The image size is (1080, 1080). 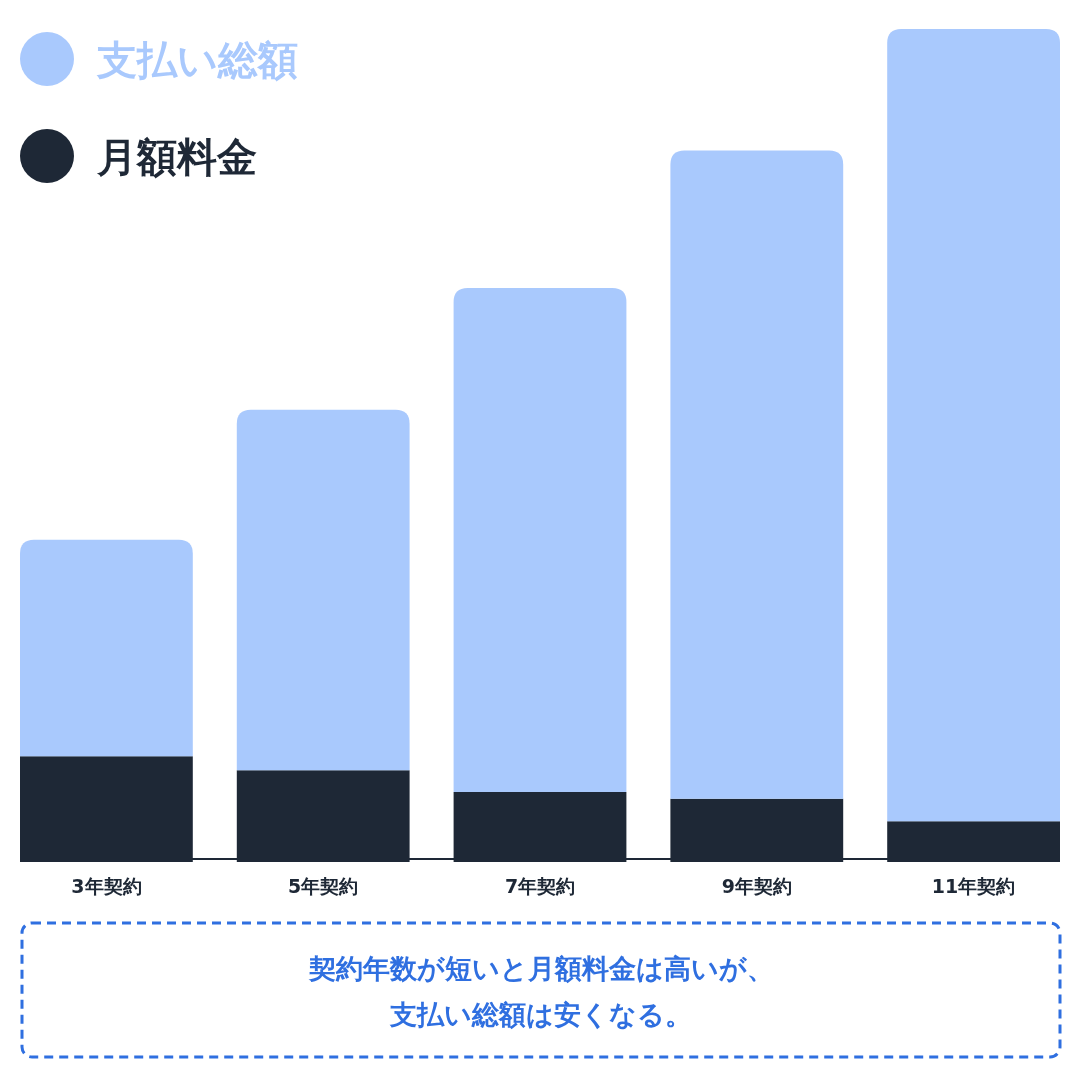 I want to click on legend-label: 月額料金, so click(x=176, y=157).